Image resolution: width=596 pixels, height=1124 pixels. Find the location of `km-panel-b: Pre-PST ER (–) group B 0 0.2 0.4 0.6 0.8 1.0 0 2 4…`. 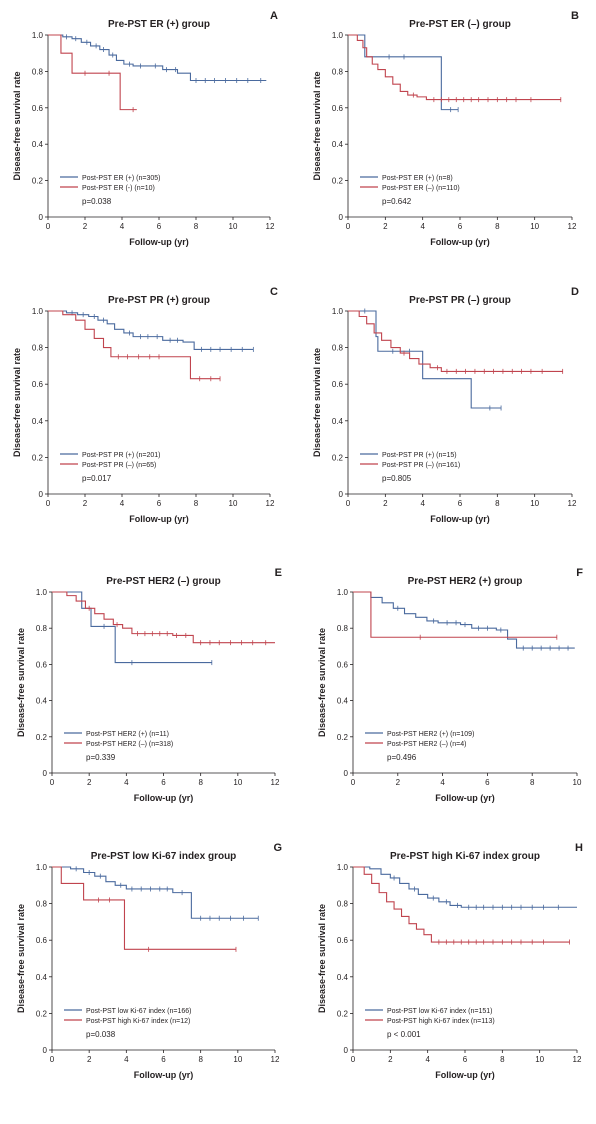

km-panel-b: Pre-PST ER (–) group B 0 0.2 0.4 0.6 0.8 1.0 0 2 4… is located at coordinates (445, 128).